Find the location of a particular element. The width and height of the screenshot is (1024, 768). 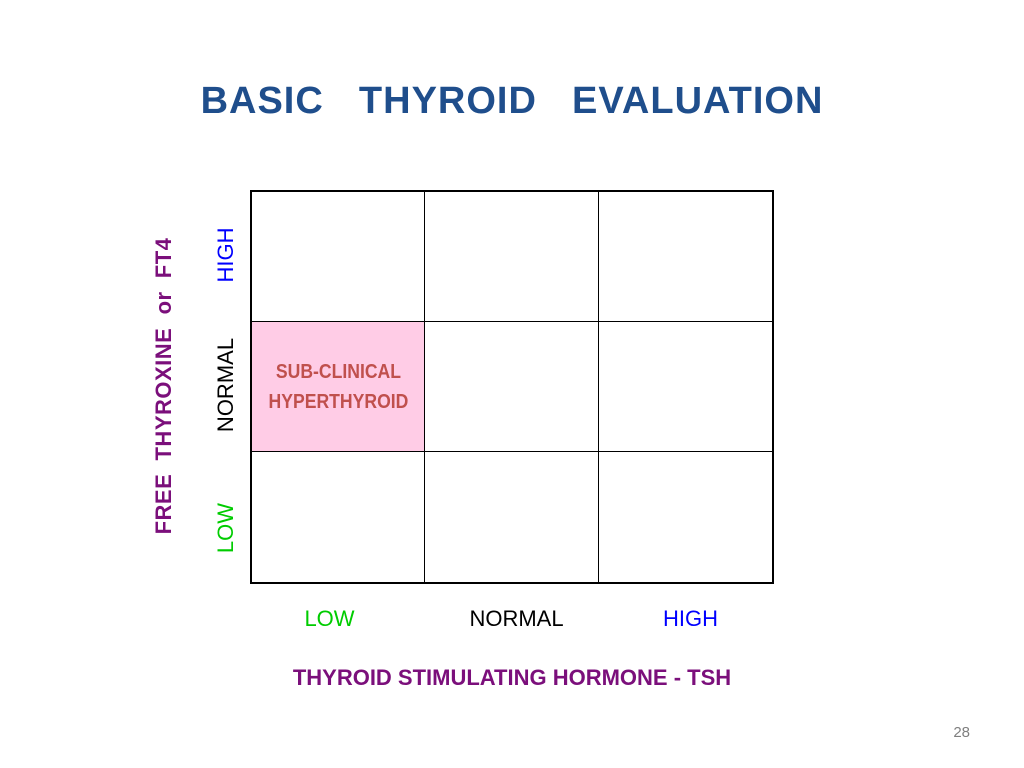

grid-cell-low-normal is located at coordinates (512, 517).